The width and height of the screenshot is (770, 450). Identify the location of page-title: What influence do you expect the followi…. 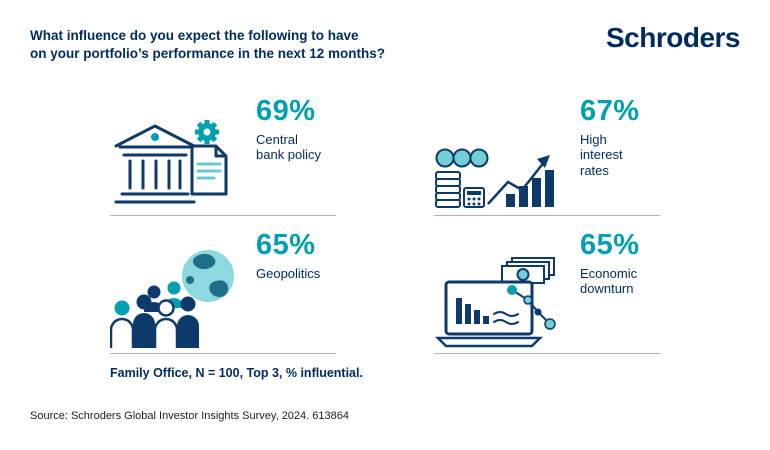
(207, 44).